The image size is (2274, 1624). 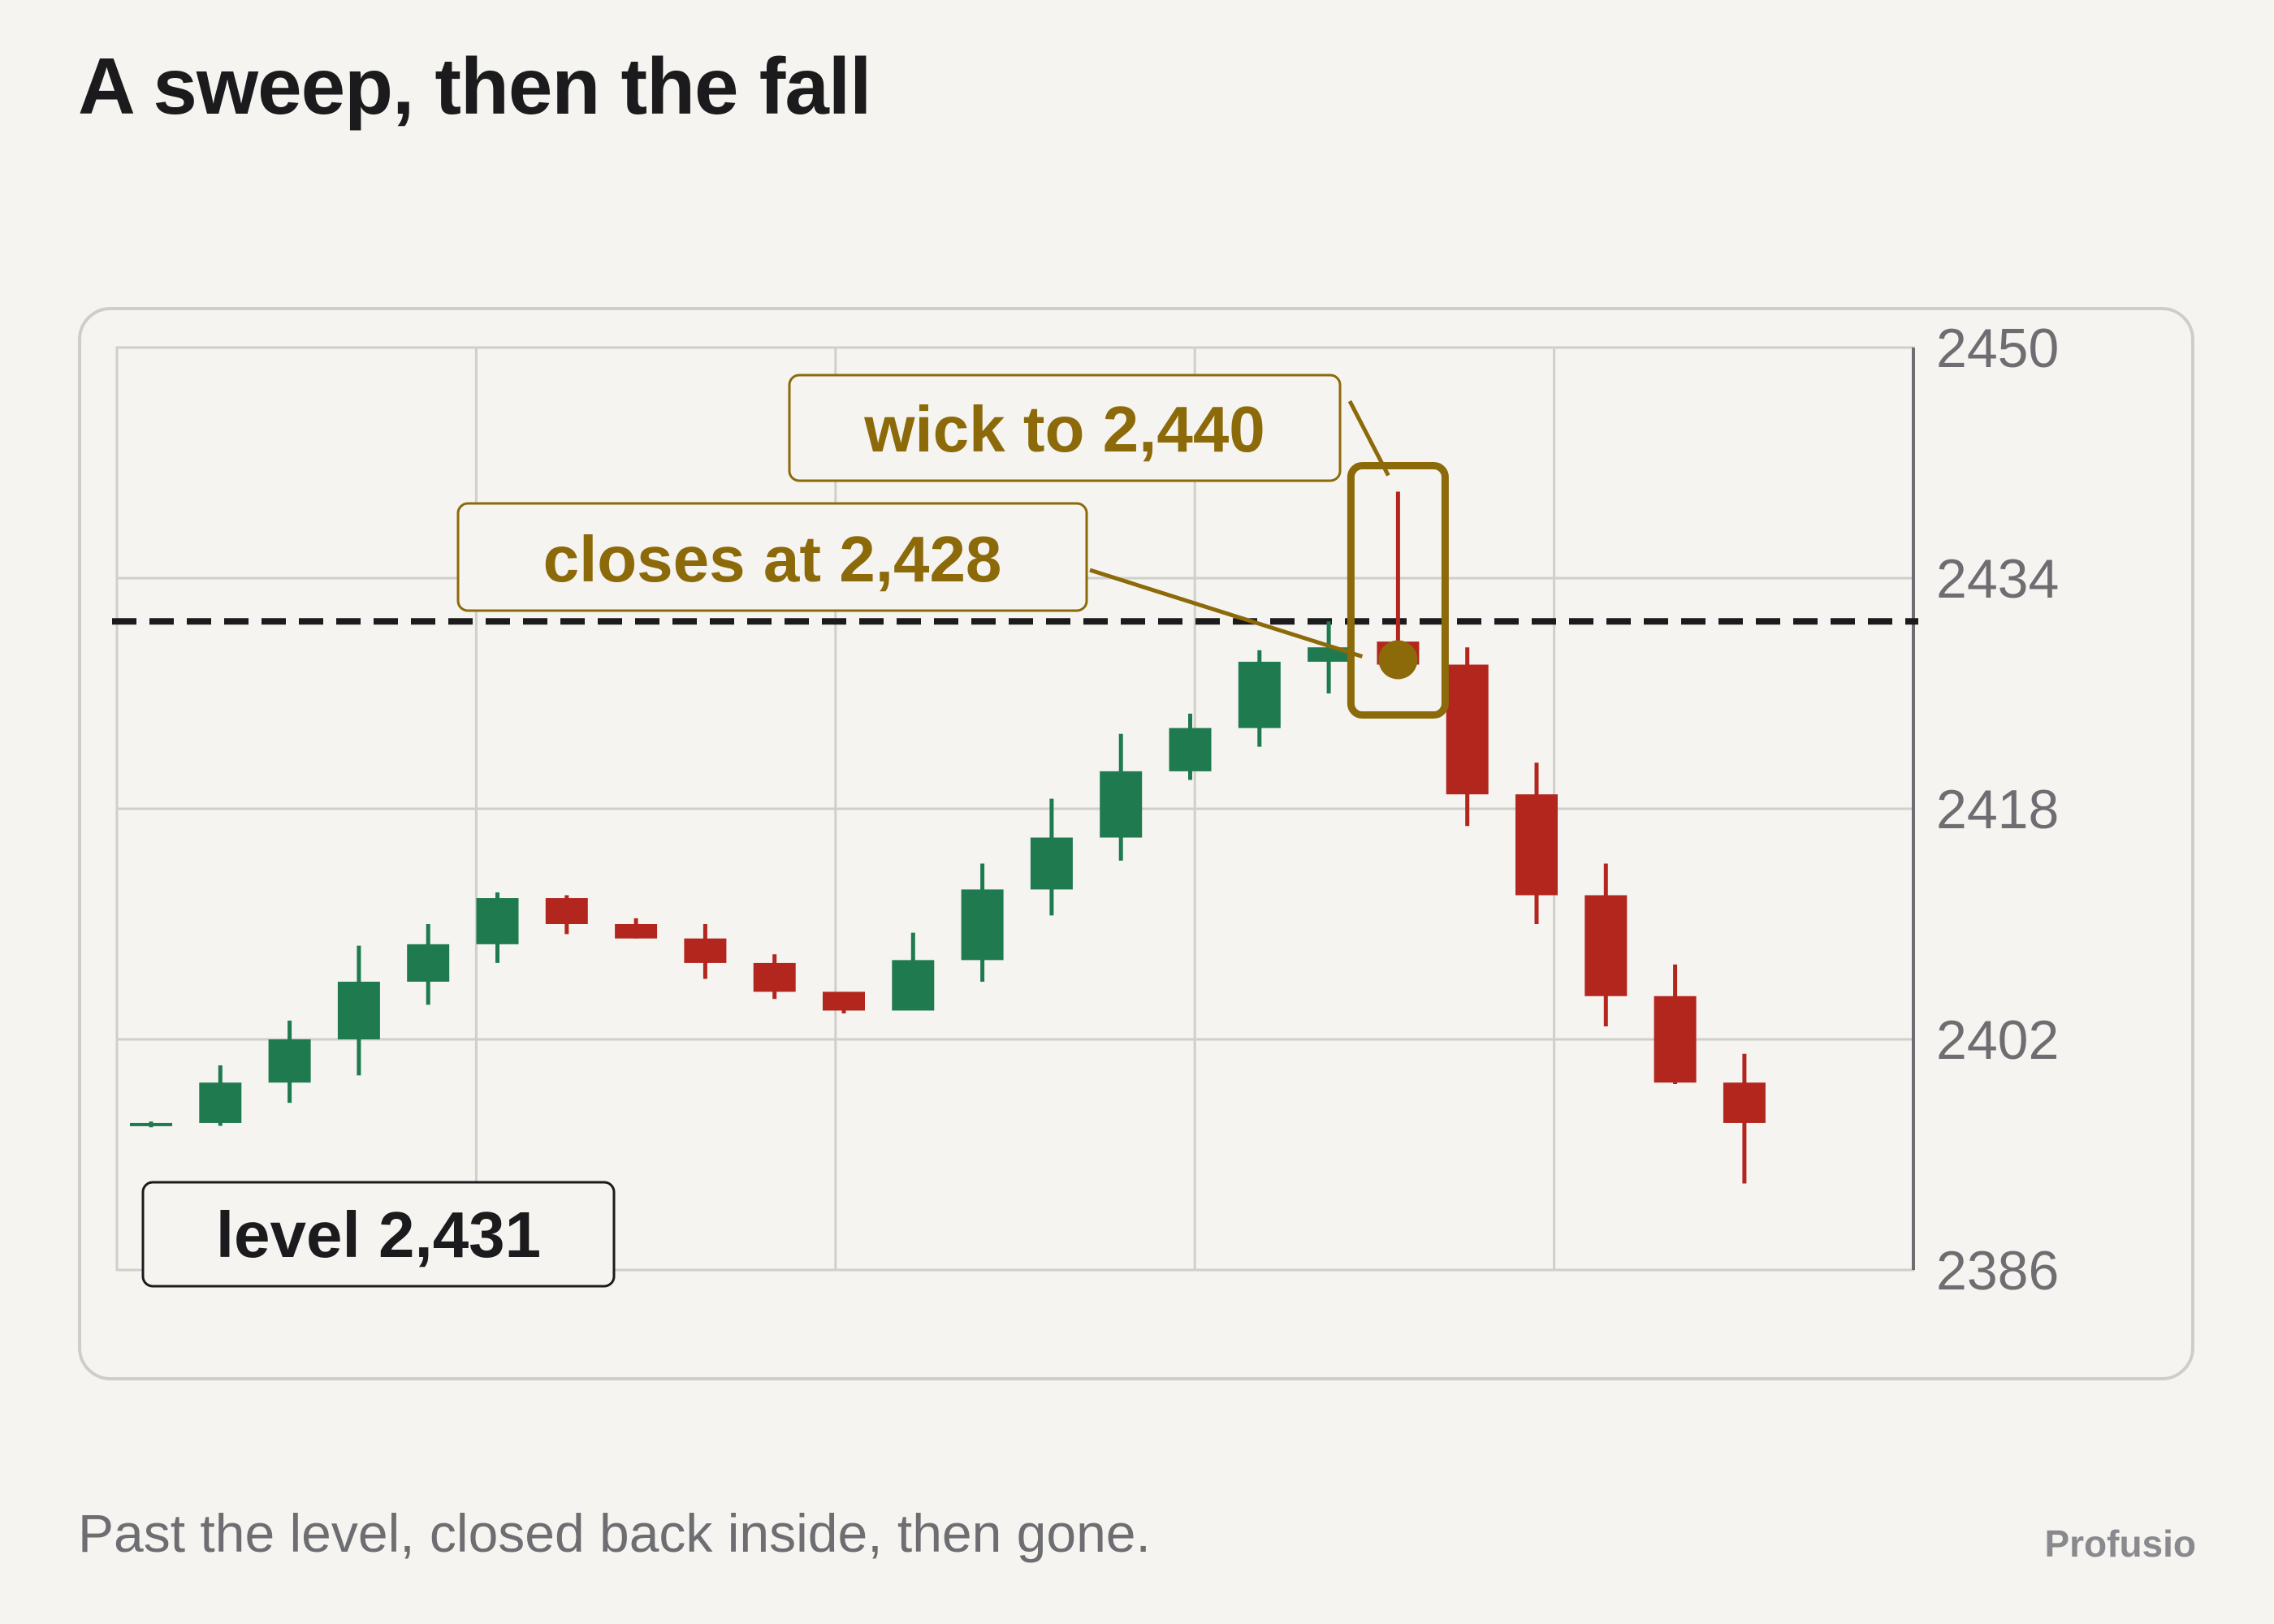 I want to click on close-callout-label: closes at 2,428, so click(x=773, y=559).